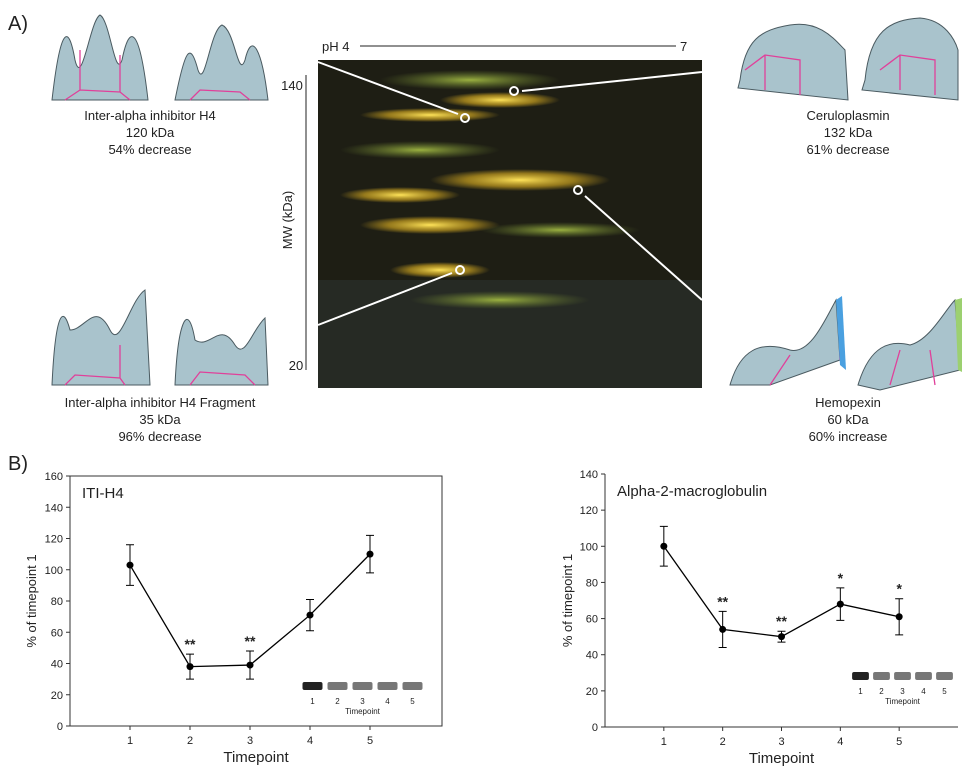 The image size is (962, 772). What do you see at coordinates (159, 436) in the screenshot?
I see `protein-change: 96% decrease` at bounding box center [159, 436].